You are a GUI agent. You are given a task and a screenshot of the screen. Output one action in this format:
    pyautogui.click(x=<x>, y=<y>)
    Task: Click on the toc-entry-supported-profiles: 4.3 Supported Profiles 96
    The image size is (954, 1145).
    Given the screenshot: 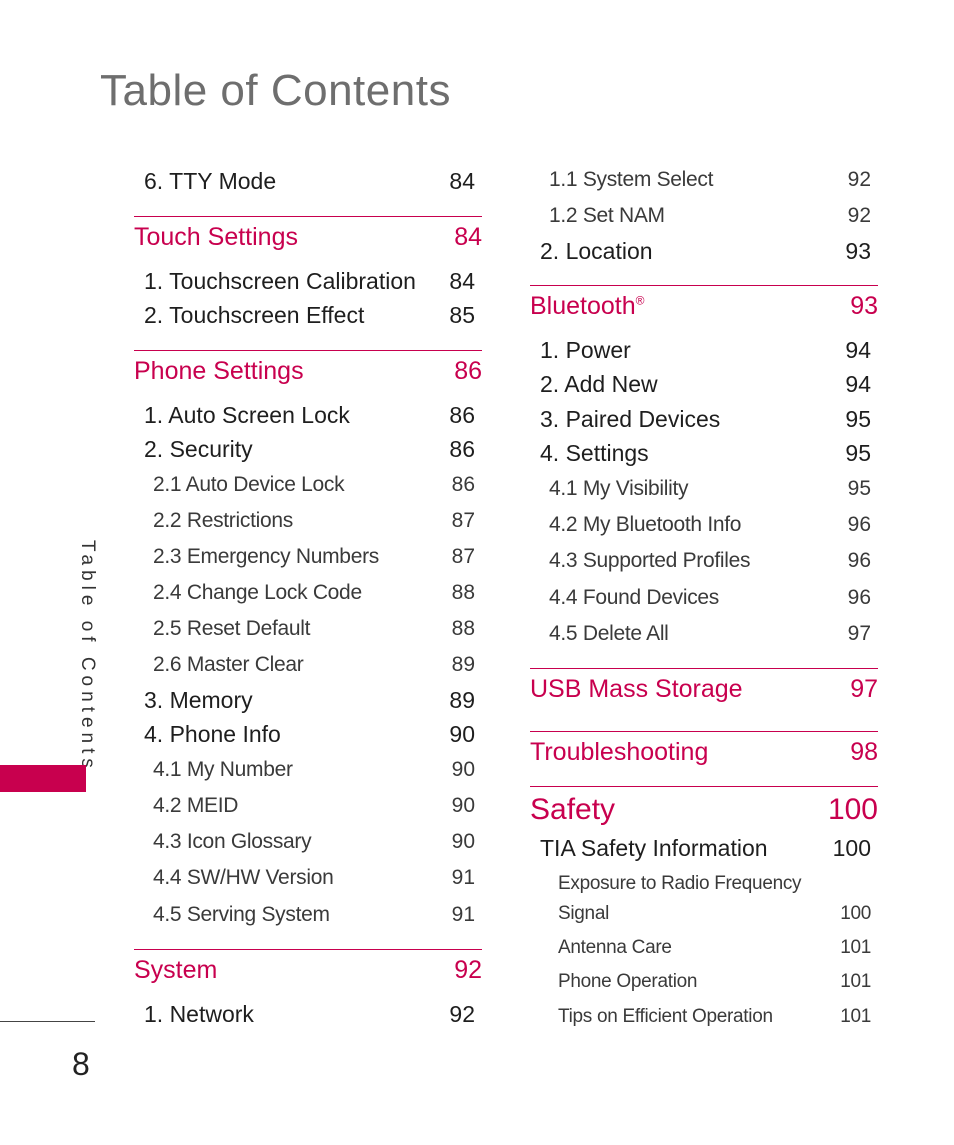 What is the action you would take?
    pyautogui.click(x=704, y=561)
    